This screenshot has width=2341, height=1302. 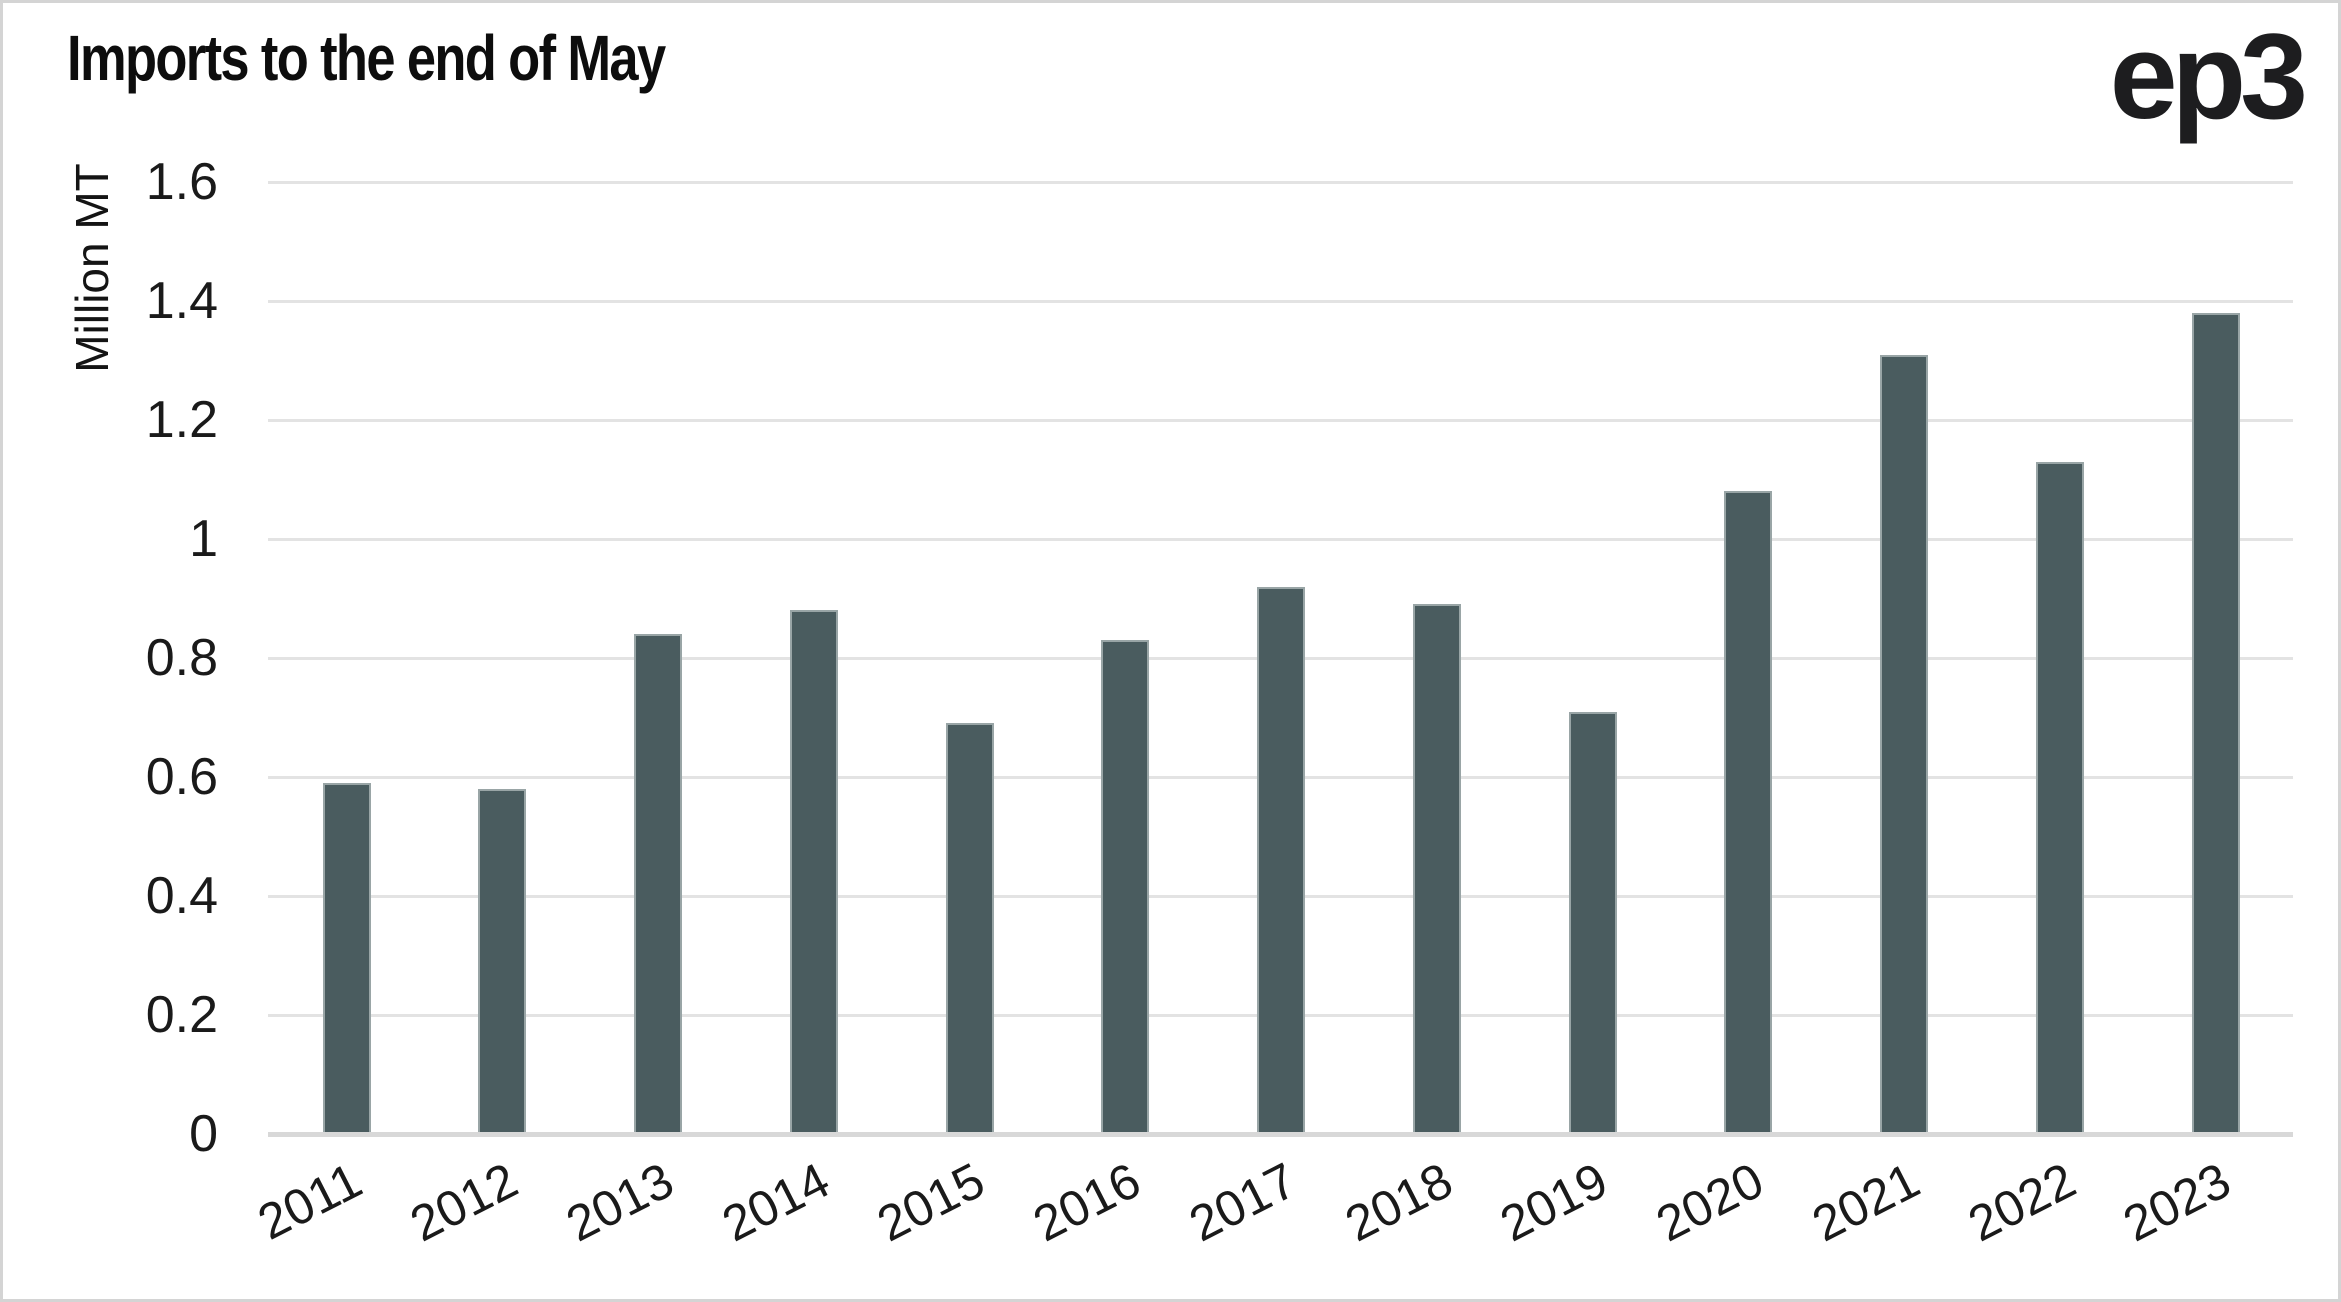 What do you see at coordinates (181, 896) in the screenshot?
I see `y-tick-label: 0.4` at bounding box center [181, 896].